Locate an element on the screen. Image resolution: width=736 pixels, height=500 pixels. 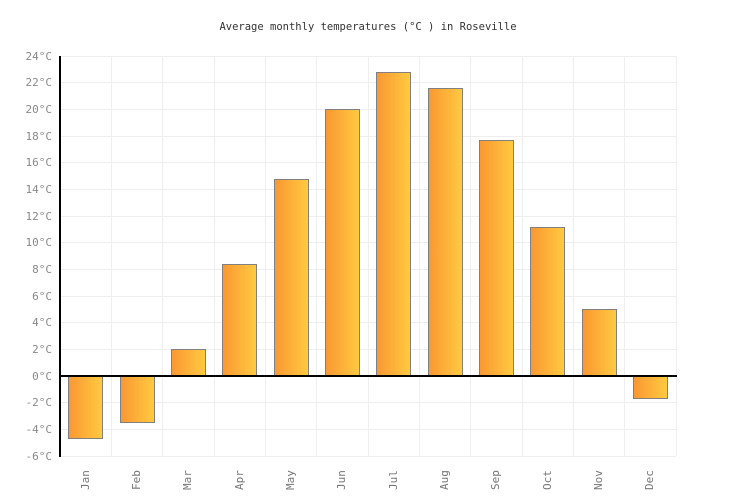
zero-axis-line is located at coordinates (368, 376).